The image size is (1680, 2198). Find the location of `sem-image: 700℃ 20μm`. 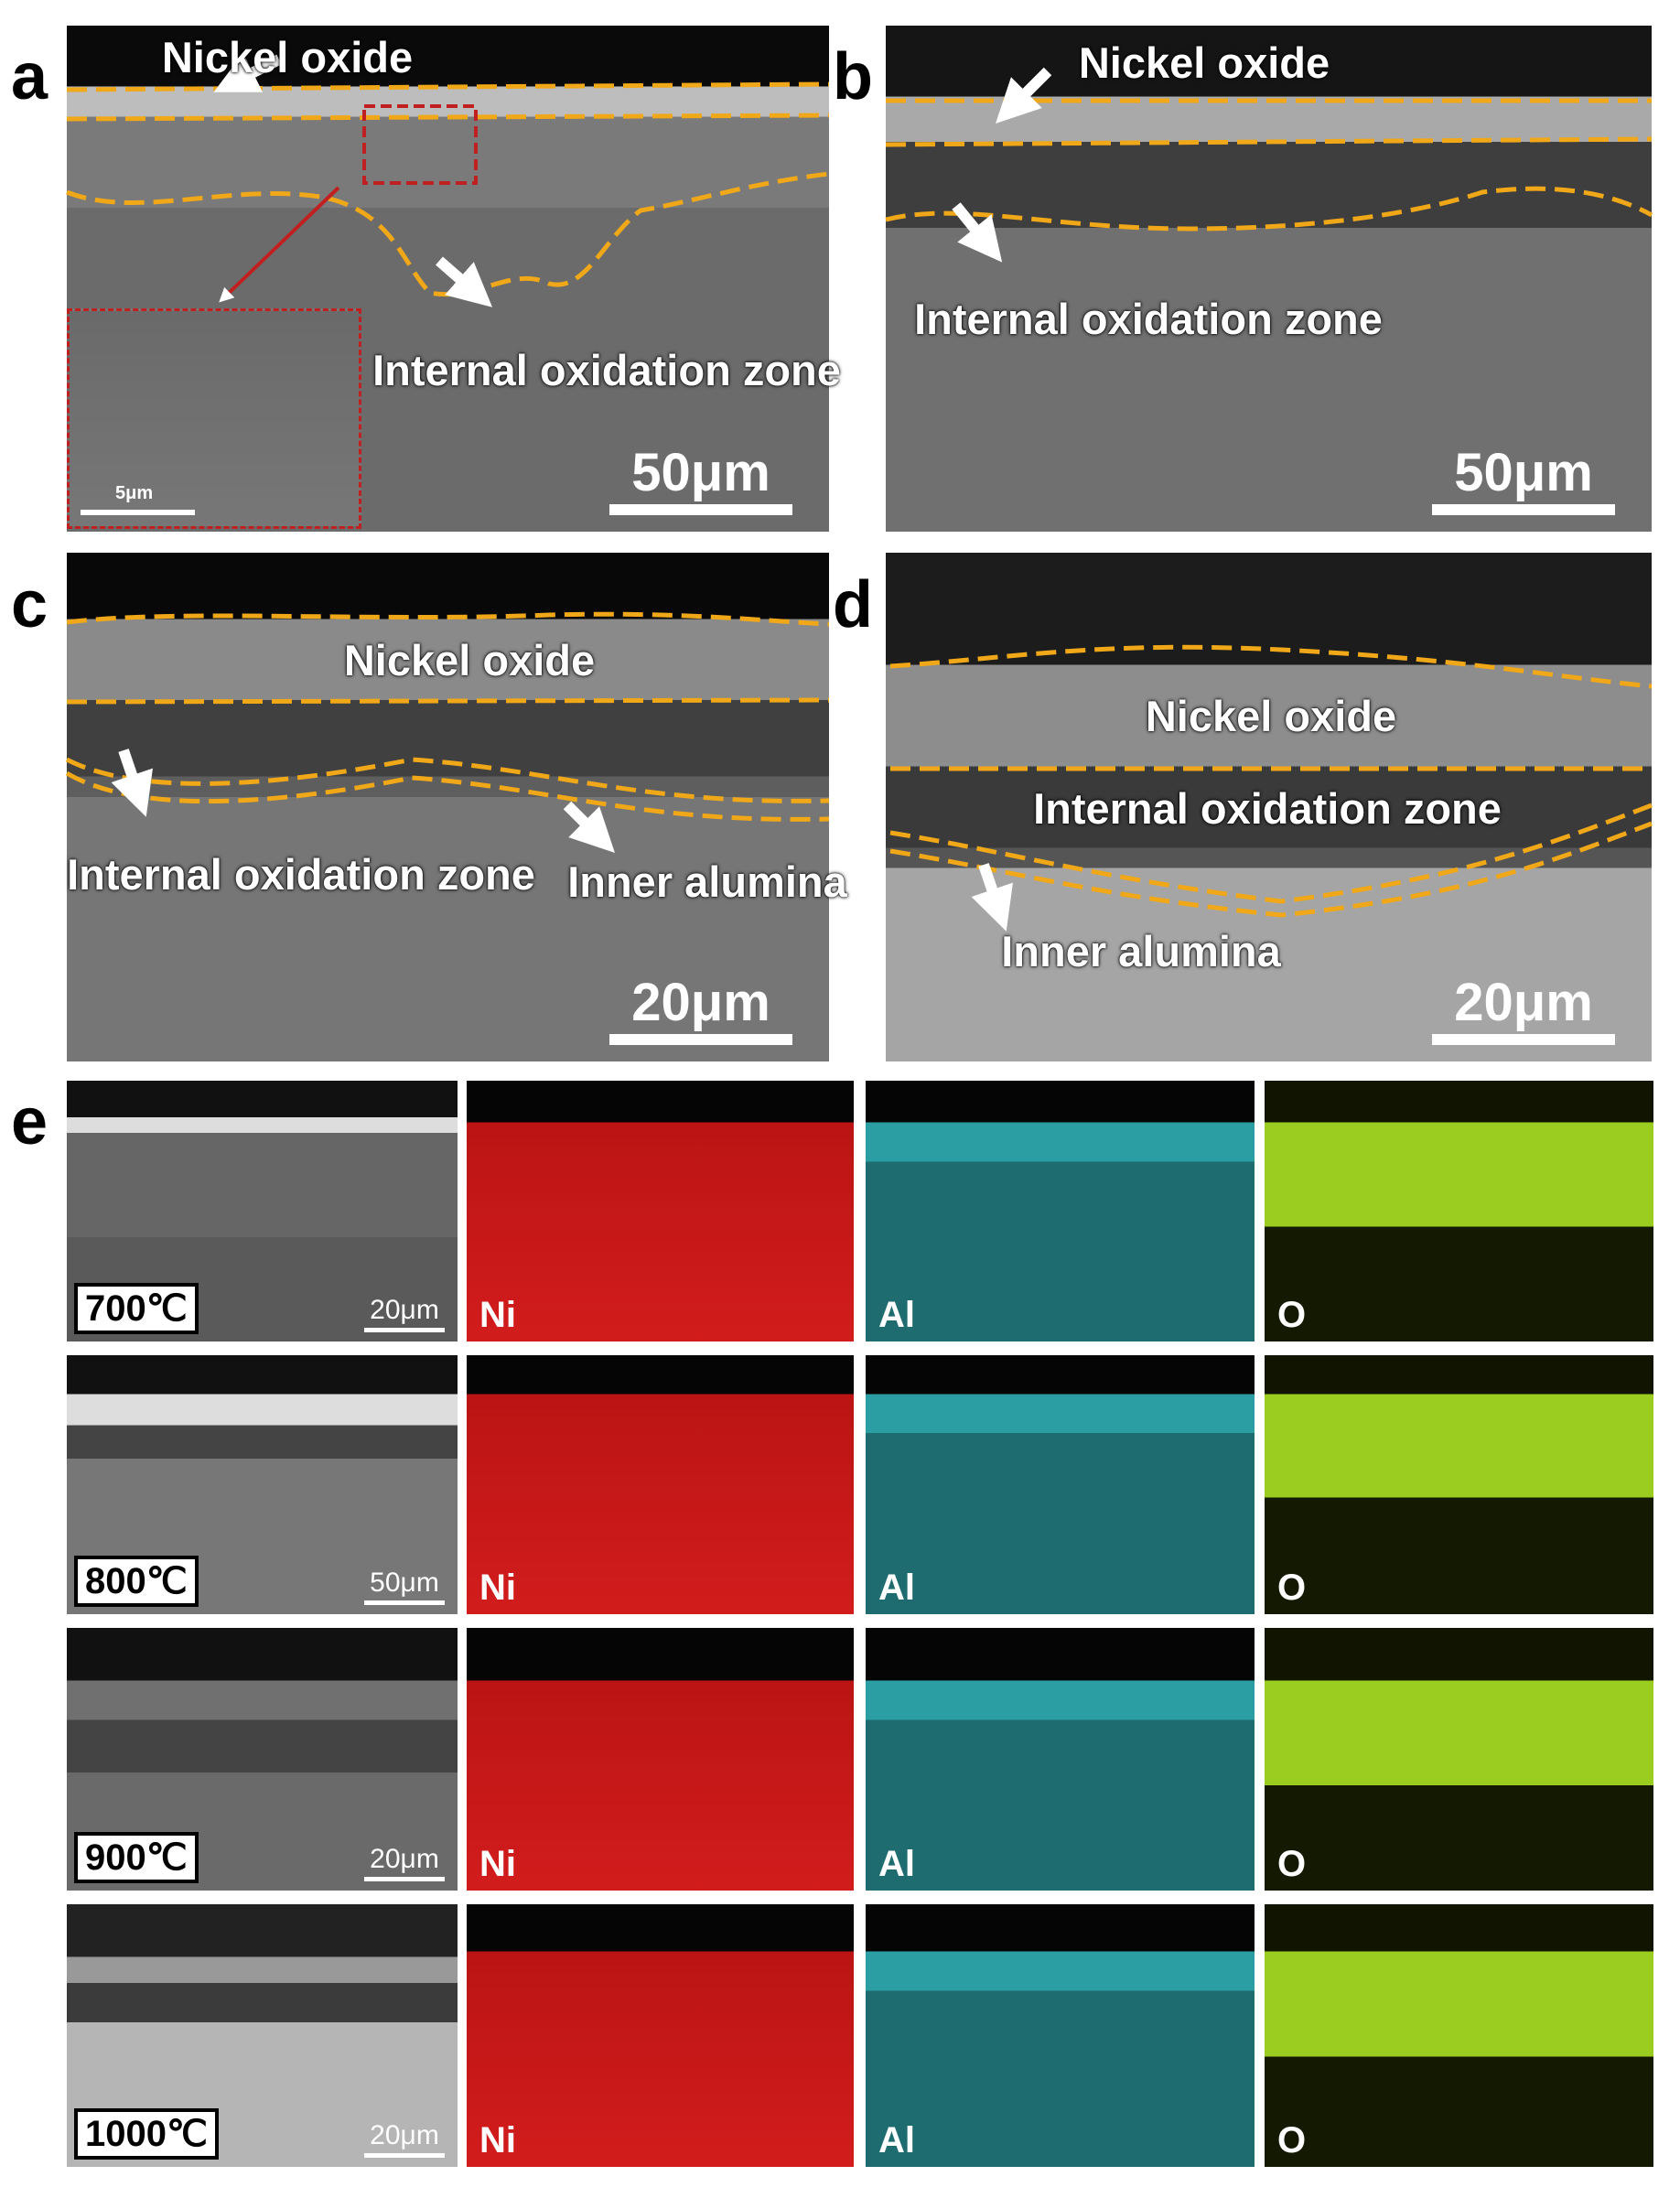

sem-image: 700℃ 20μm is located at coordinates (262, 1211).